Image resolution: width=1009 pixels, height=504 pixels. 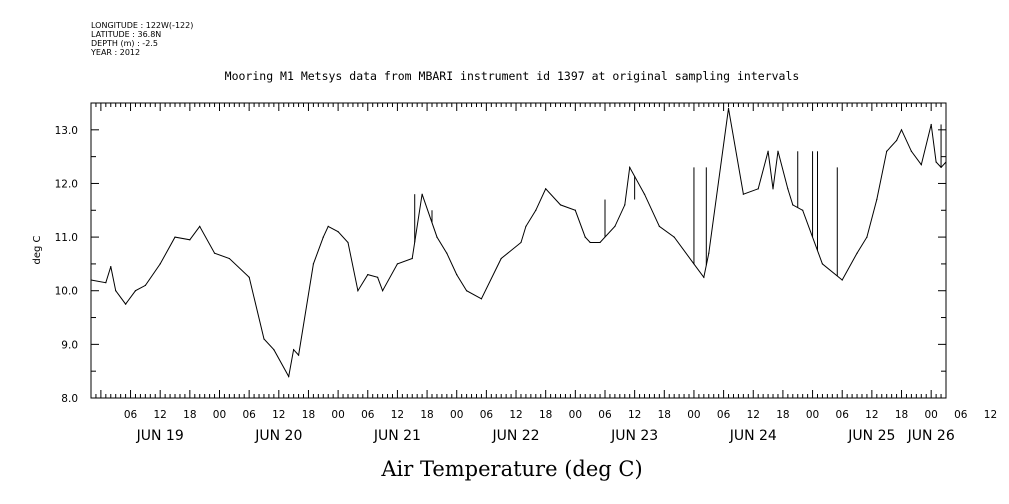 What do you see at coordinates (69, 399) in the screenshot?
I see `y-tick-label: 8.0` at bounding box center [69, 399].